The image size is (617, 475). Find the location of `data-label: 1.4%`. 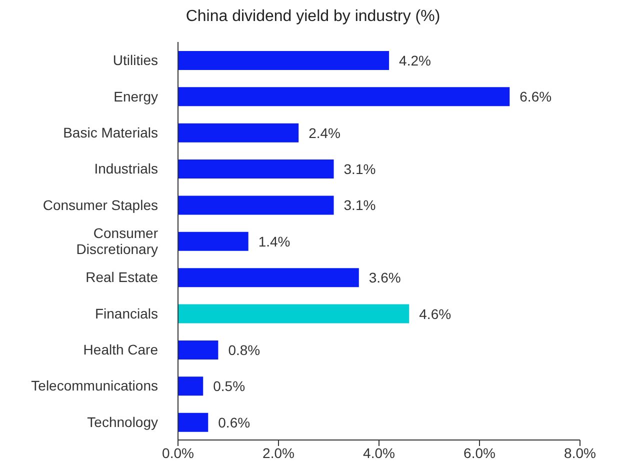

data-label: 1.4% is located at coordinates (274, 241).